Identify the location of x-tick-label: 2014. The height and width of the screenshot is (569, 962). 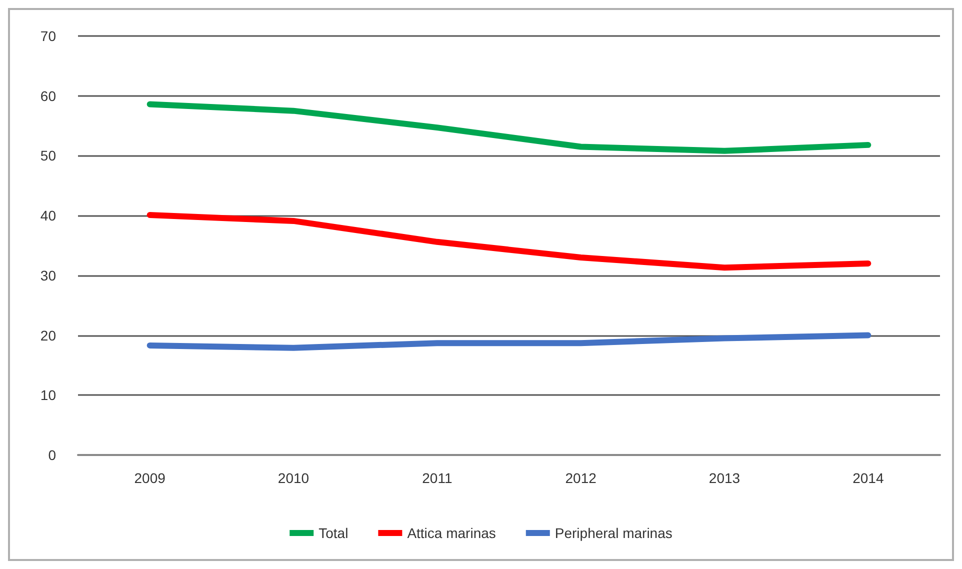
(868, 478).